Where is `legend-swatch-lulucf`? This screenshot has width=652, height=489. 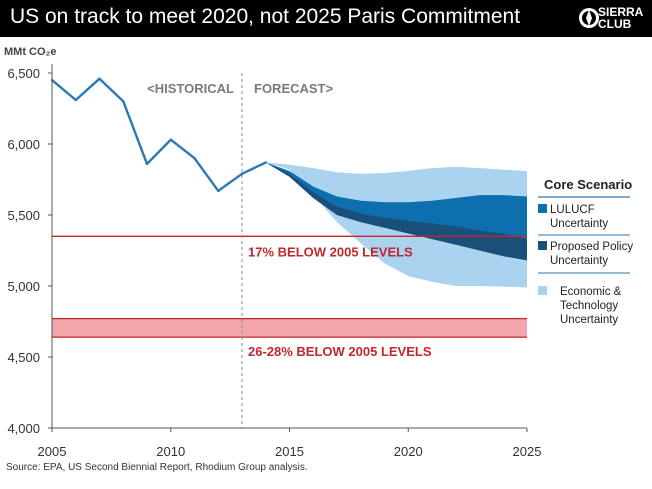 legend-swatch-lulucf is located at coordinates (542, 208).